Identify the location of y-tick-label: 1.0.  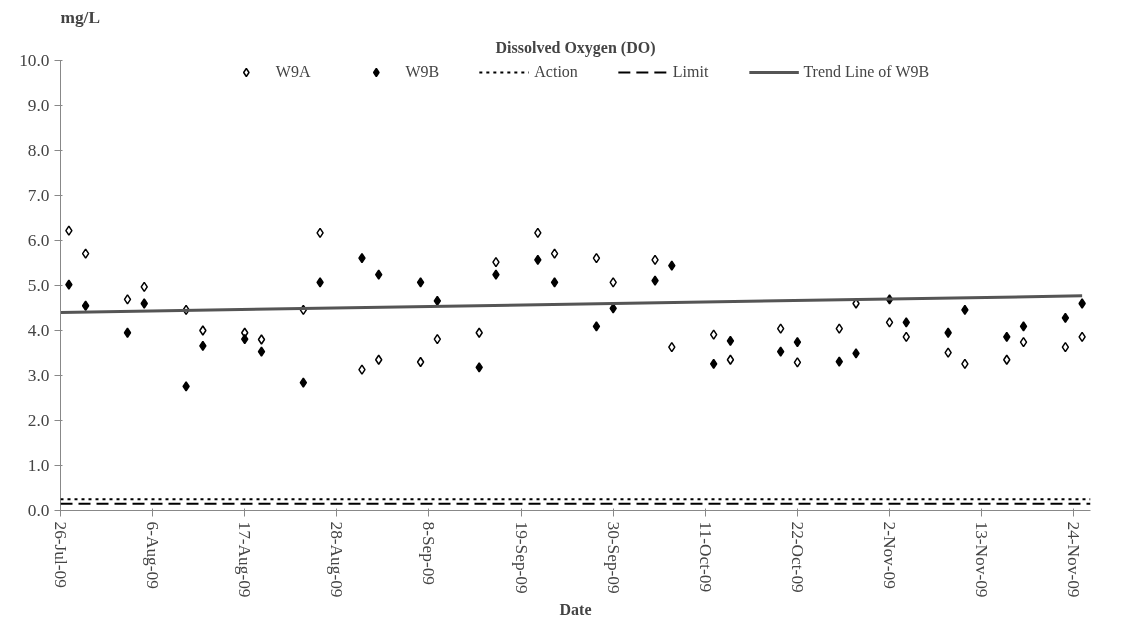
(38, 465).